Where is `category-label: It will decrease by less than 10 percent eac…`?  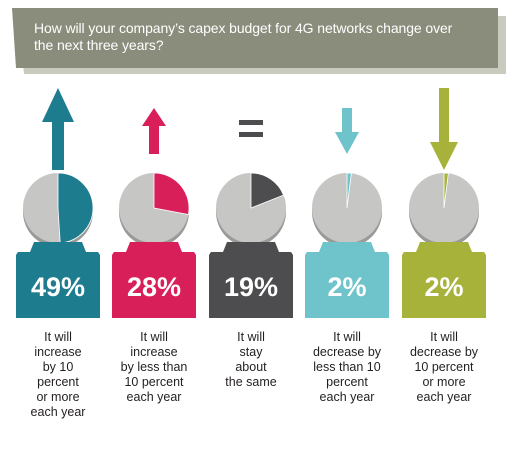
category-label: It will decrease by less than 10 percent eac… is located at coordinates (347, 367).